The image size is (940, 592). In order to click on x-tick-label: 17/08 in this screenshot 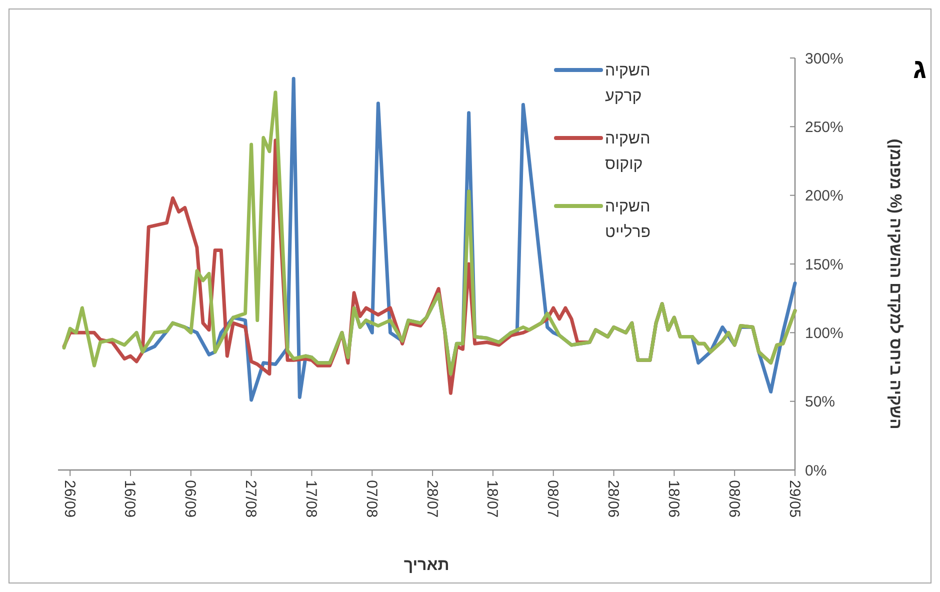, I will do `click(311, 499)`.